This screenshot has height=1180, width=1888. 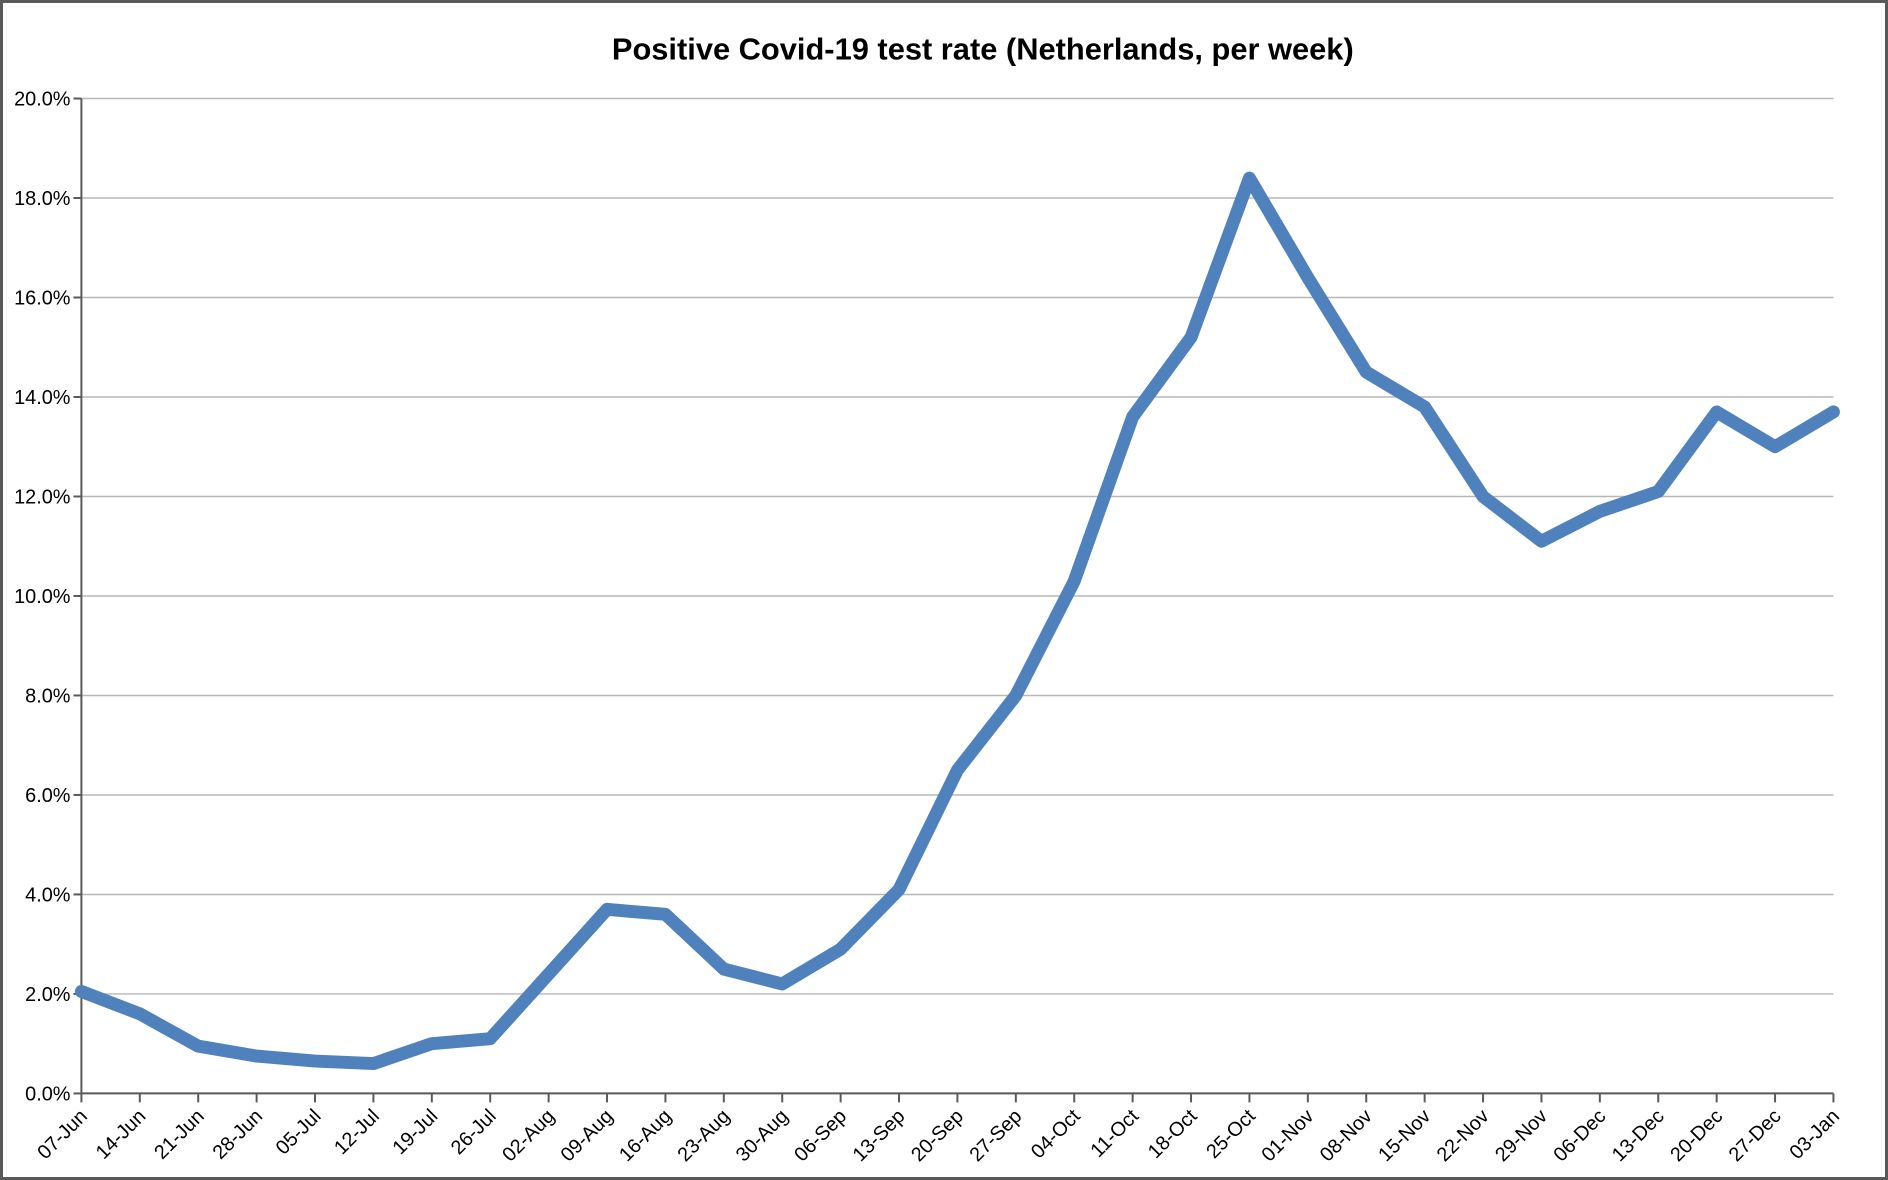 I want to click on x-axis-tick-label: 06-Sep, so click(x=820, y=1135).